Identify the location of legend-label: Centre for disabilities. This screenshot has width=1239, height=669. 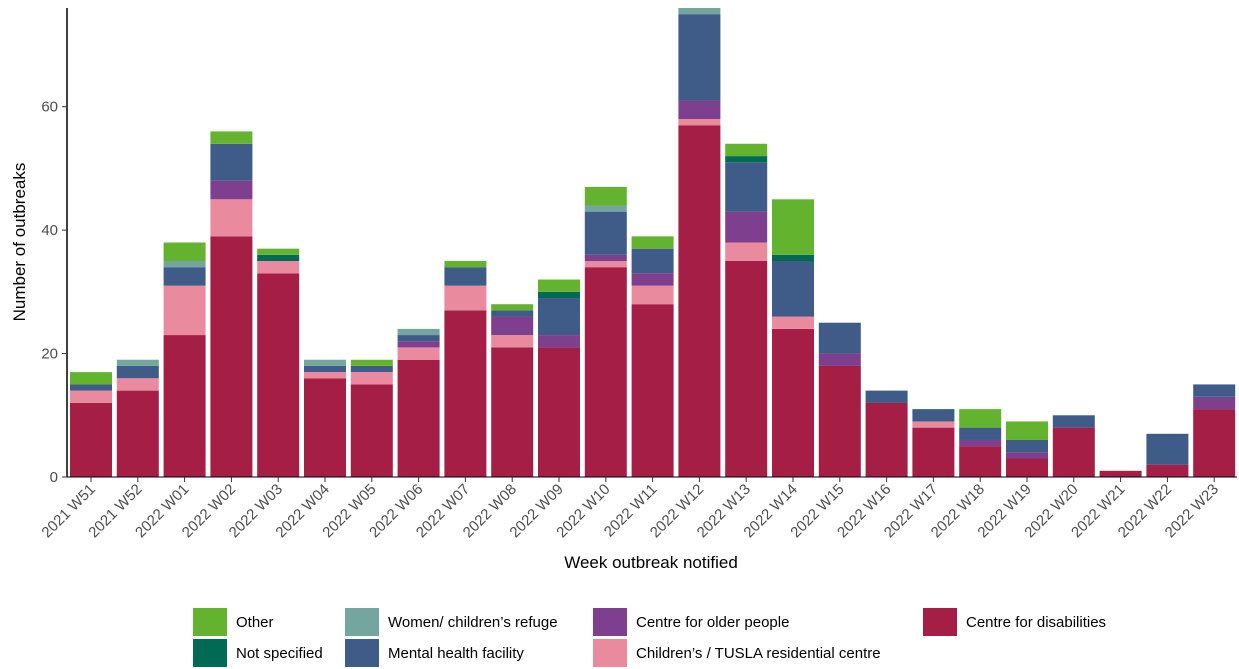
(1036, 622).